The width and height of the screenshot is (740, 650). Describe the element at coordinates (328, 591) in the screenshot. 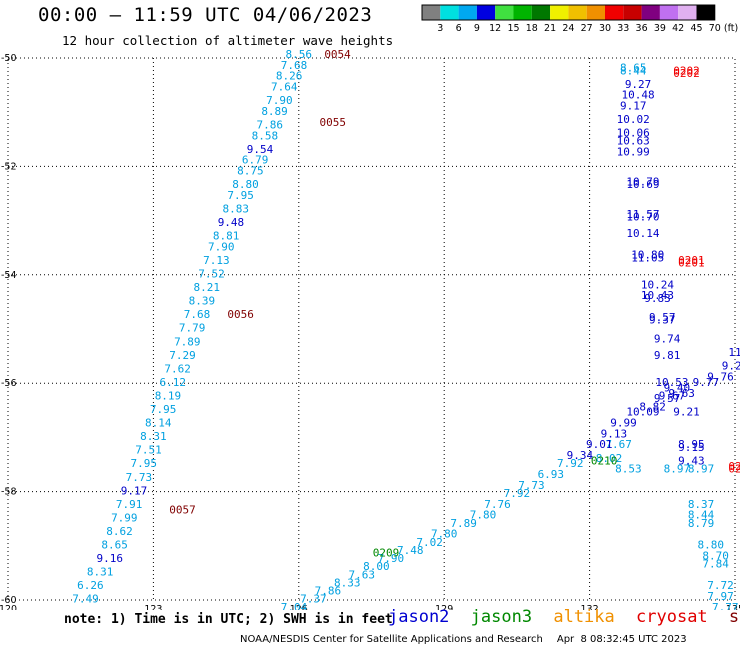

I see `data-label: 7.86` at that location.